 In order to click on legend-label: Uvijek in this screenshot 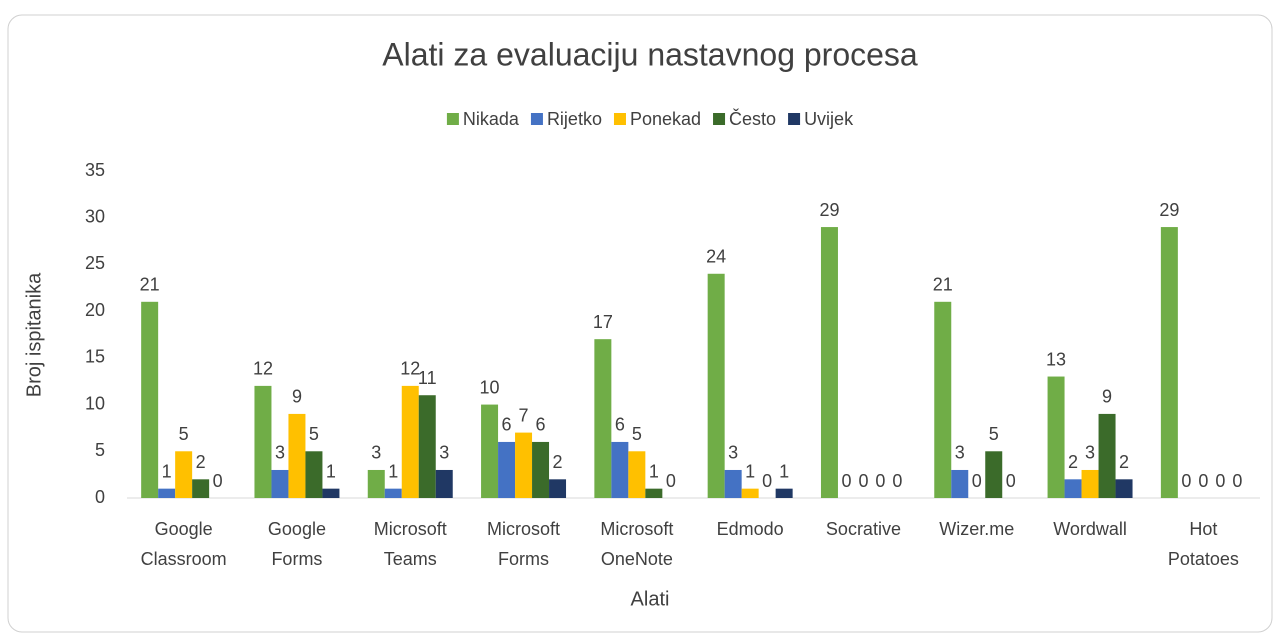, I will do `click(829, 119)`.